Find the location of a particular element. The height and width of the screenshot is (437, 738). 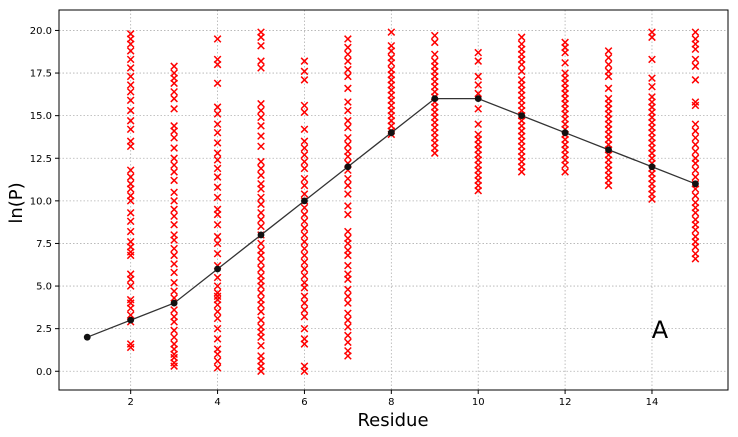

x-tick-label: 4 is located at coordinates (217, 402).